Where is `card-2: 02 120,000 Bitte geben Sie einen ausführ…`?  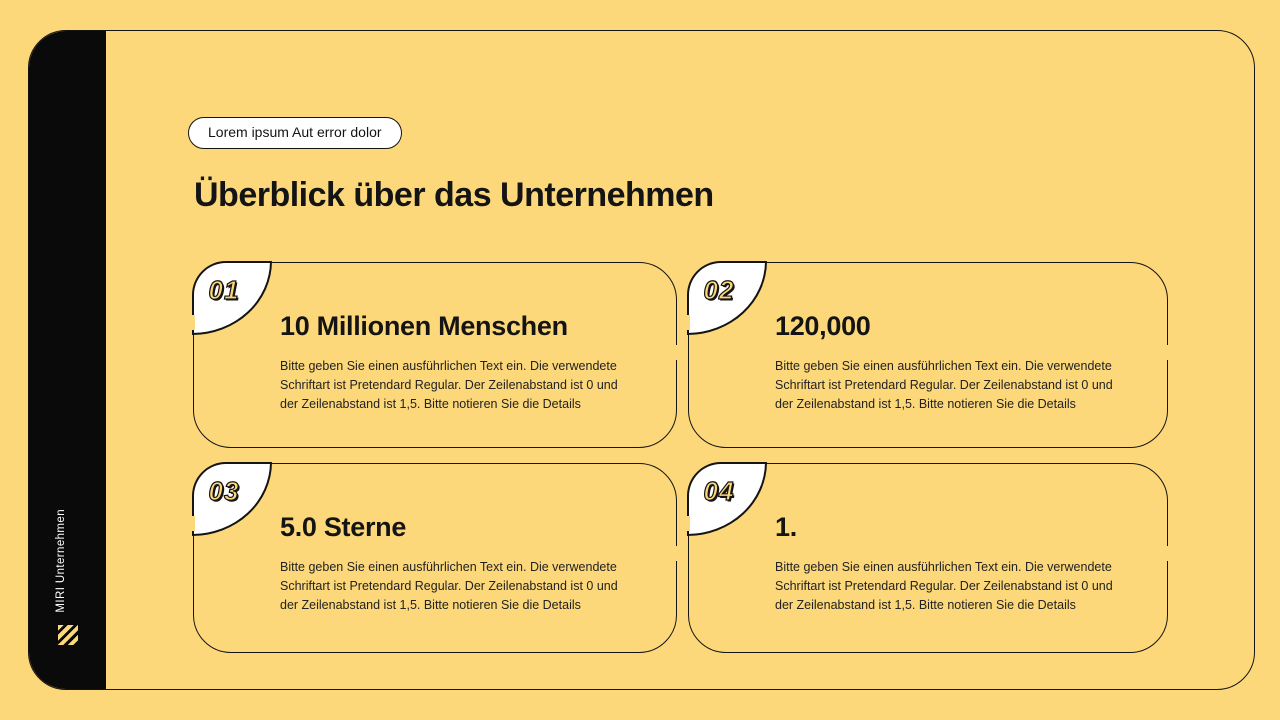 card-2: 02 120,000 Bitte geben Sie einen ausführ… is located at coordinates (928, 354).